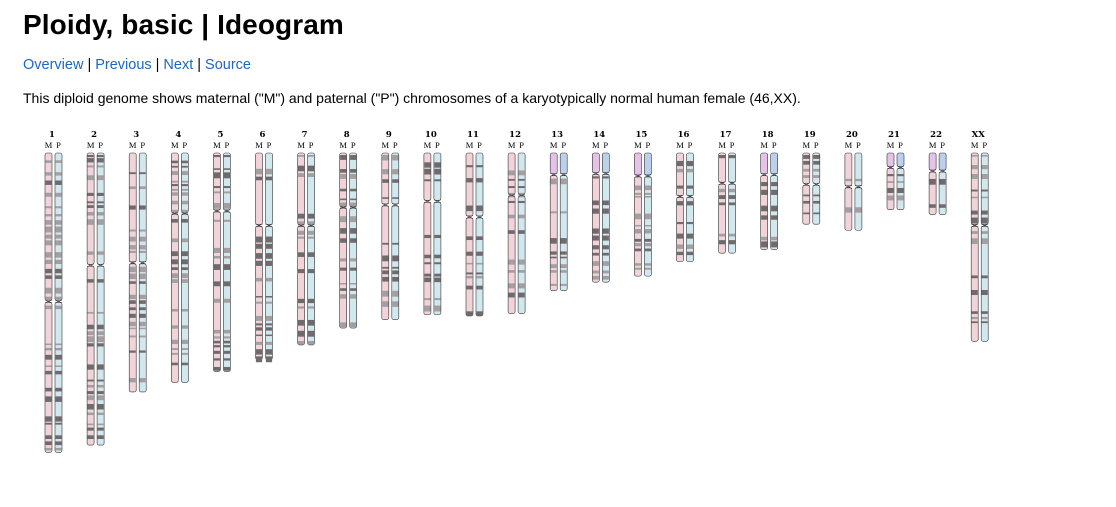  I want to click on chromosome-label: 5, so click(220, 135).